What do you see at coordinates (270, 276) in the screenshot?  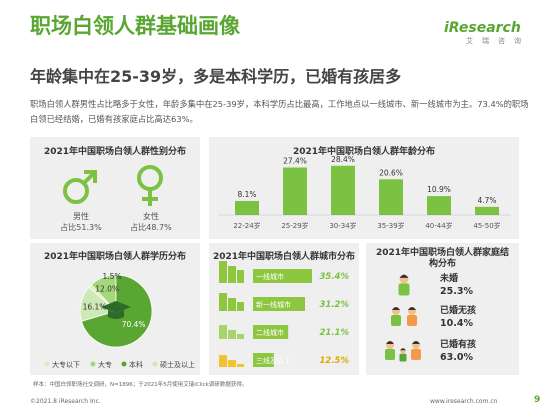 I see `city-bar-label: 一线城市` at bounding box center [270, 276].